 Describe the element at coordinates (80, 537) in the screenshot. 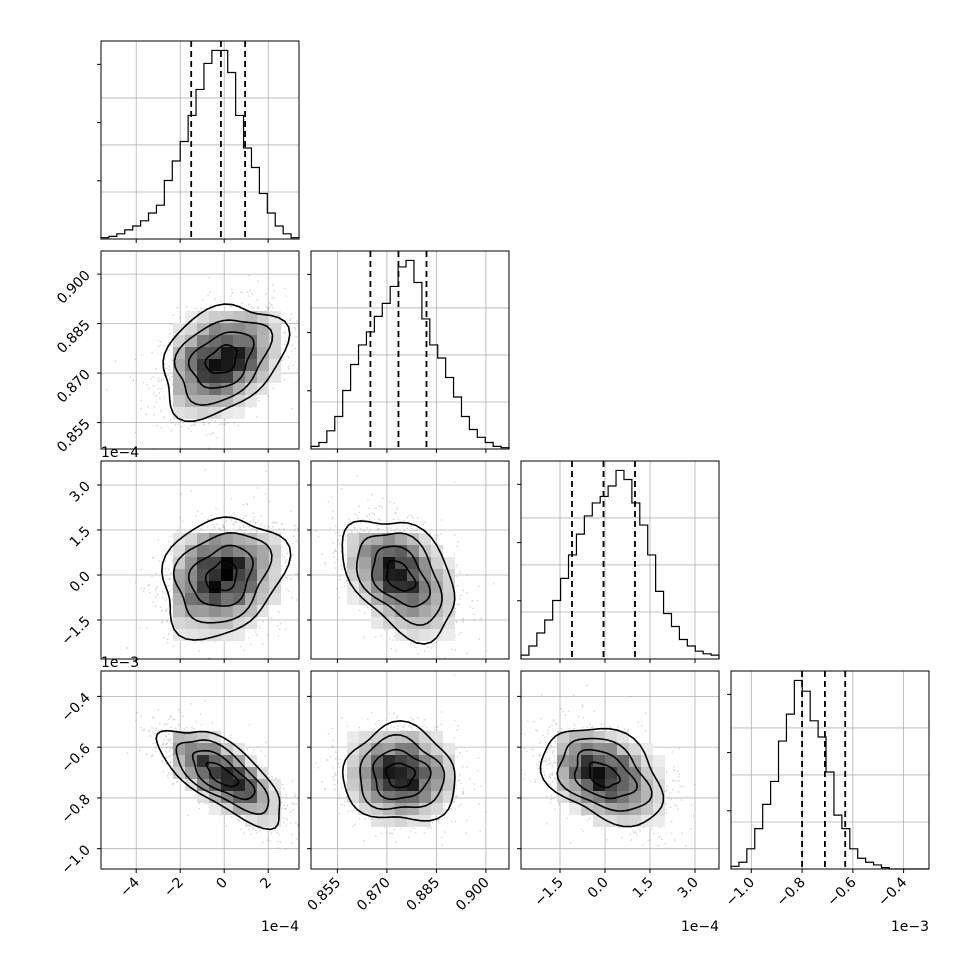

I see `y-tick-label: 1.5` at that location.